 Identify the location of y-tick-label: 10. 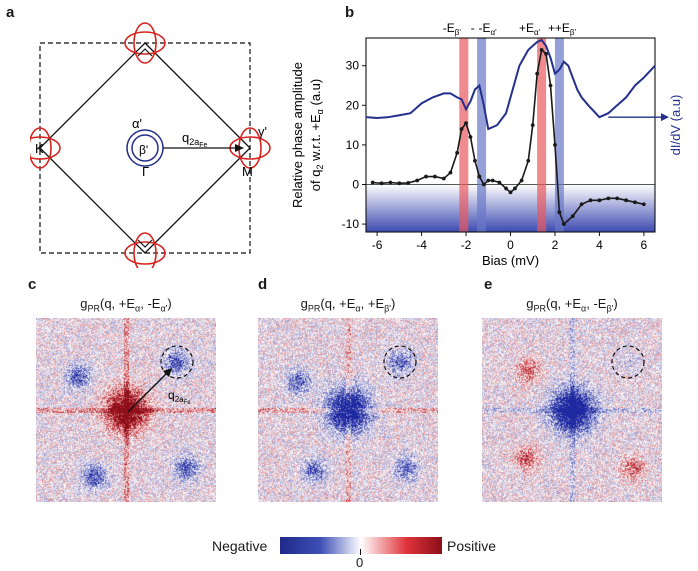
(353, 145).